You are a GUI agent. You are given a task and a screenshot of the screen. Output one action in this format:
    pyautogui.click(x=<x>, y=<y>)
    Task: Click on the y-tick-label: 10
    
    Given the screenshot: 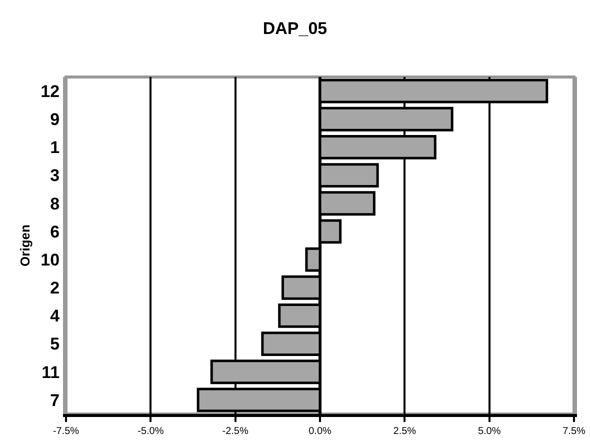 What is the action you would take?
    pyautogui.click(x=50, y=260)
    